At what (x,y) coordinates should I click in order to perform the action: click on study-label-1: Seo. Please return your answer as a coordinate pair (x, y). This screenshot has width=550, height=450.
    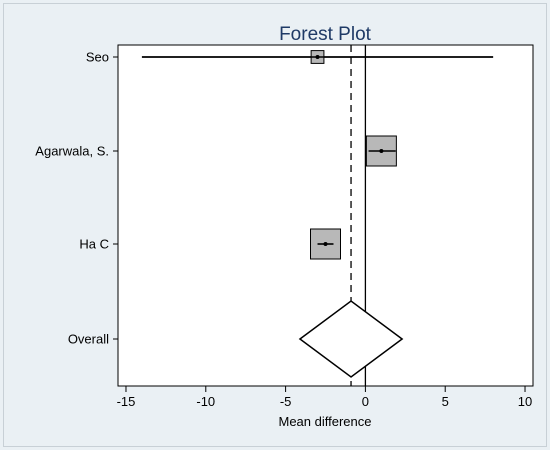
    Looking at the image, I should click on (97, 57).